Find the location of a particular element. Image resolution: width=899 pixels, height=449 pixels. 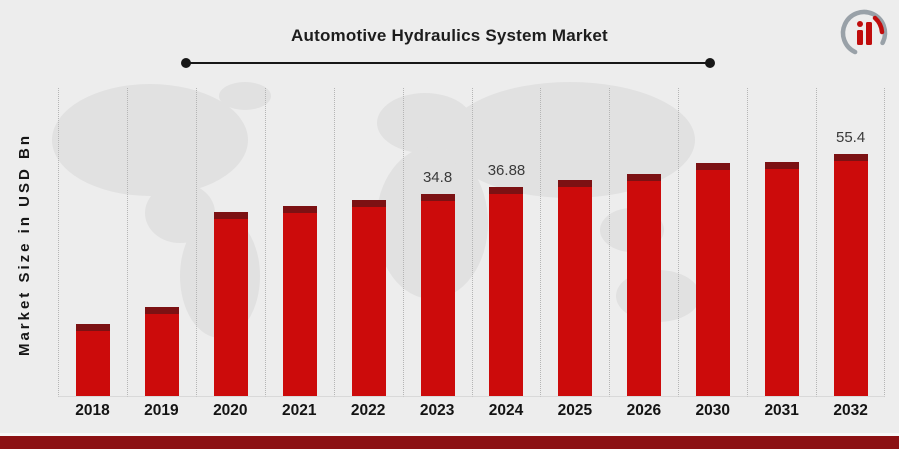

bar-column: 2021 is located at coordinates (299, 256).